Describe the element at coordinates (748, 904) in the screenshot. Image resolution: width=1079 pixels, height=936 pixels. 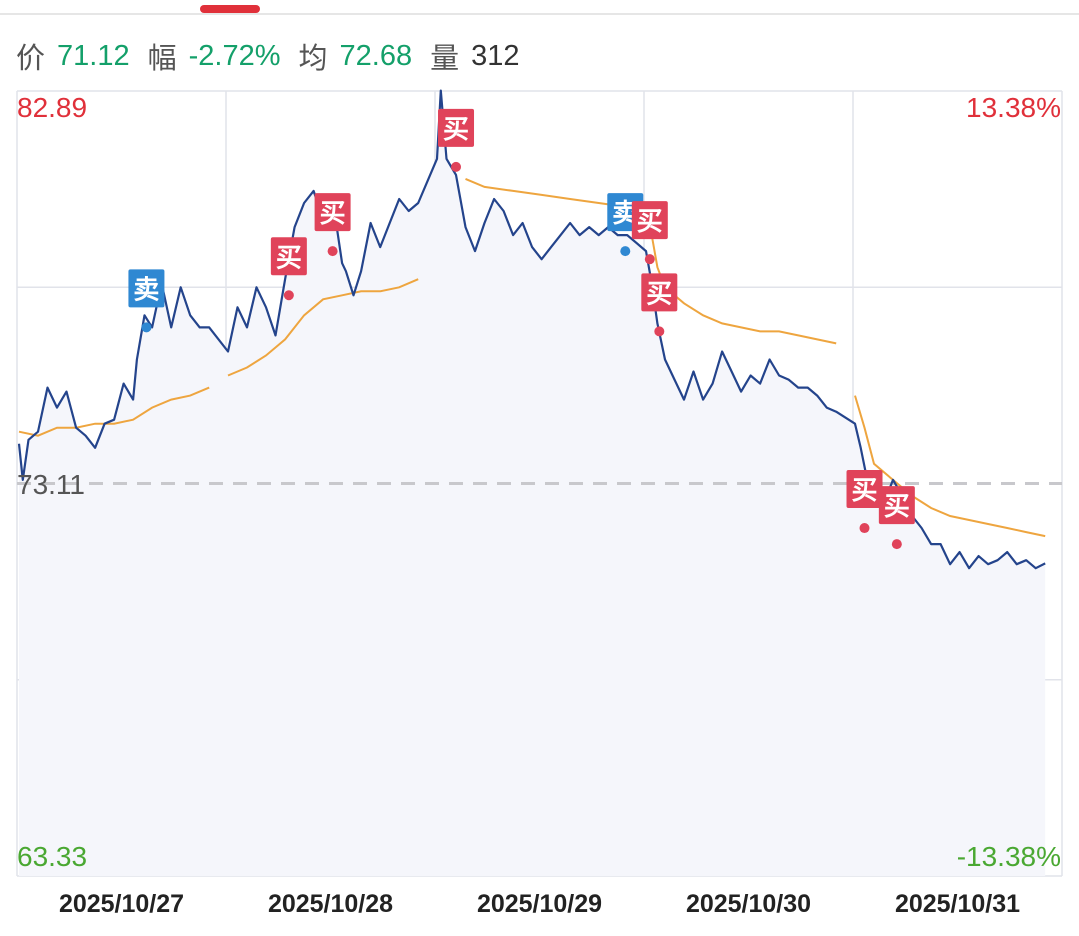
I see `x-axis-date-label: 2025/10/30` at that location.